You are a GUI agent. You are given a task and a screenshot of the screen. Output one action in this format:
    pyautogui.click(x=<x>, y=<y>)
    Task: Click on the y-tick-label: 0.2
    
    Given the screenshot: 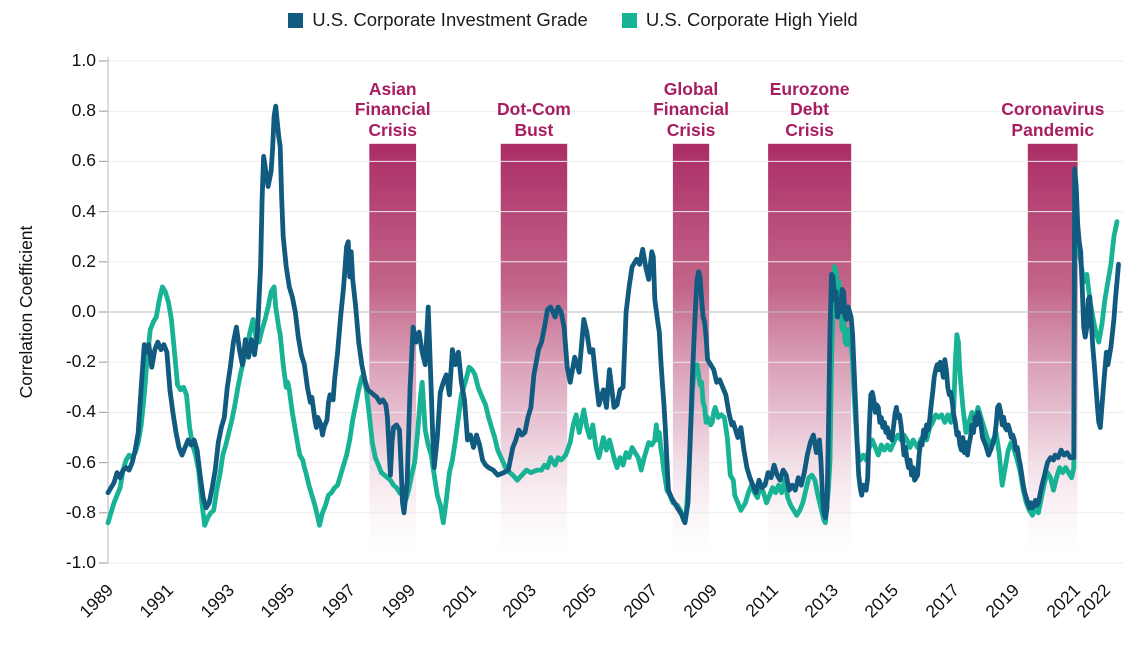 What is the action you would take?
    pyautogui.click(x=83, y=260)
    